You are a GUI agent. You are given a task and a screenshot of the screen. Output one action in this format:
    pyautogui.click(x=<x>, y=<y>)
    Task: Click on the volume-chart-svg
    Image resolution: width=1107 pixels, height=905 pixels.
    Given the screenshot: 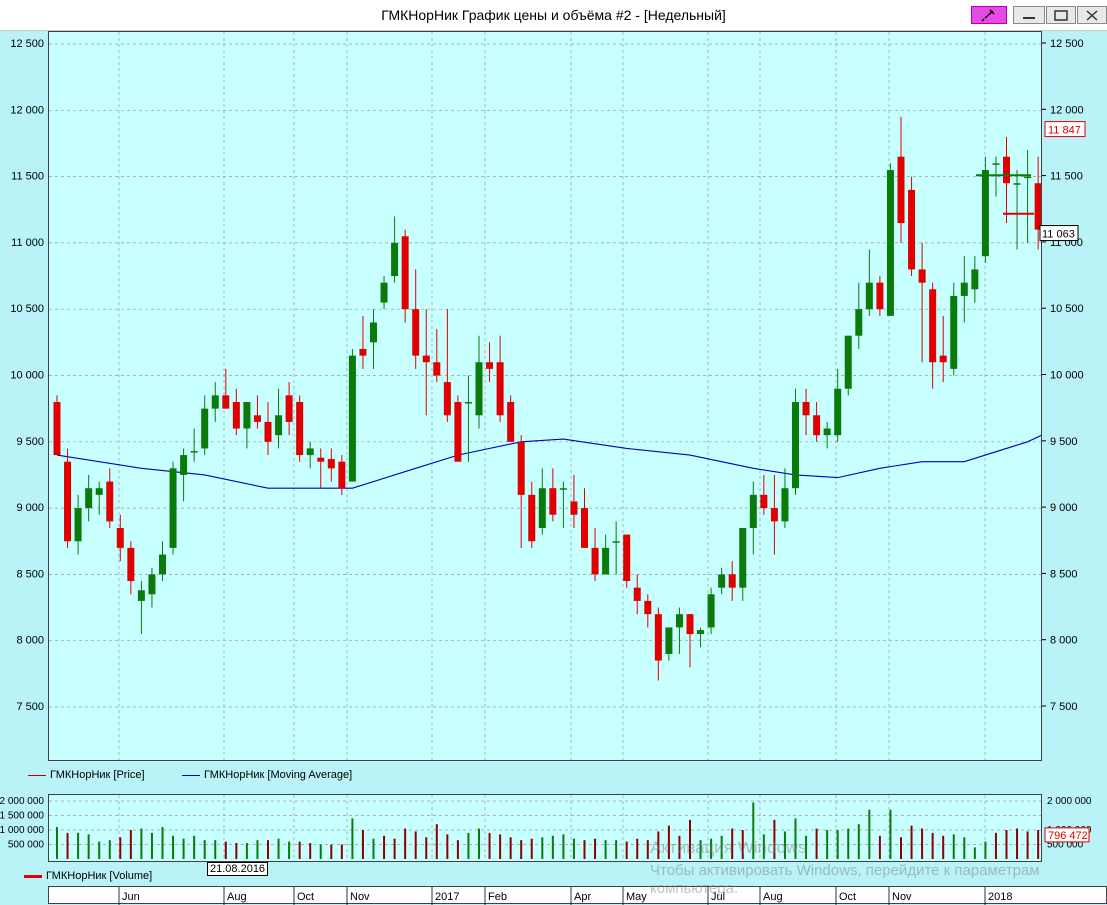 What is the action you would take?
    pyautogui.click(x=545, y=828)
    